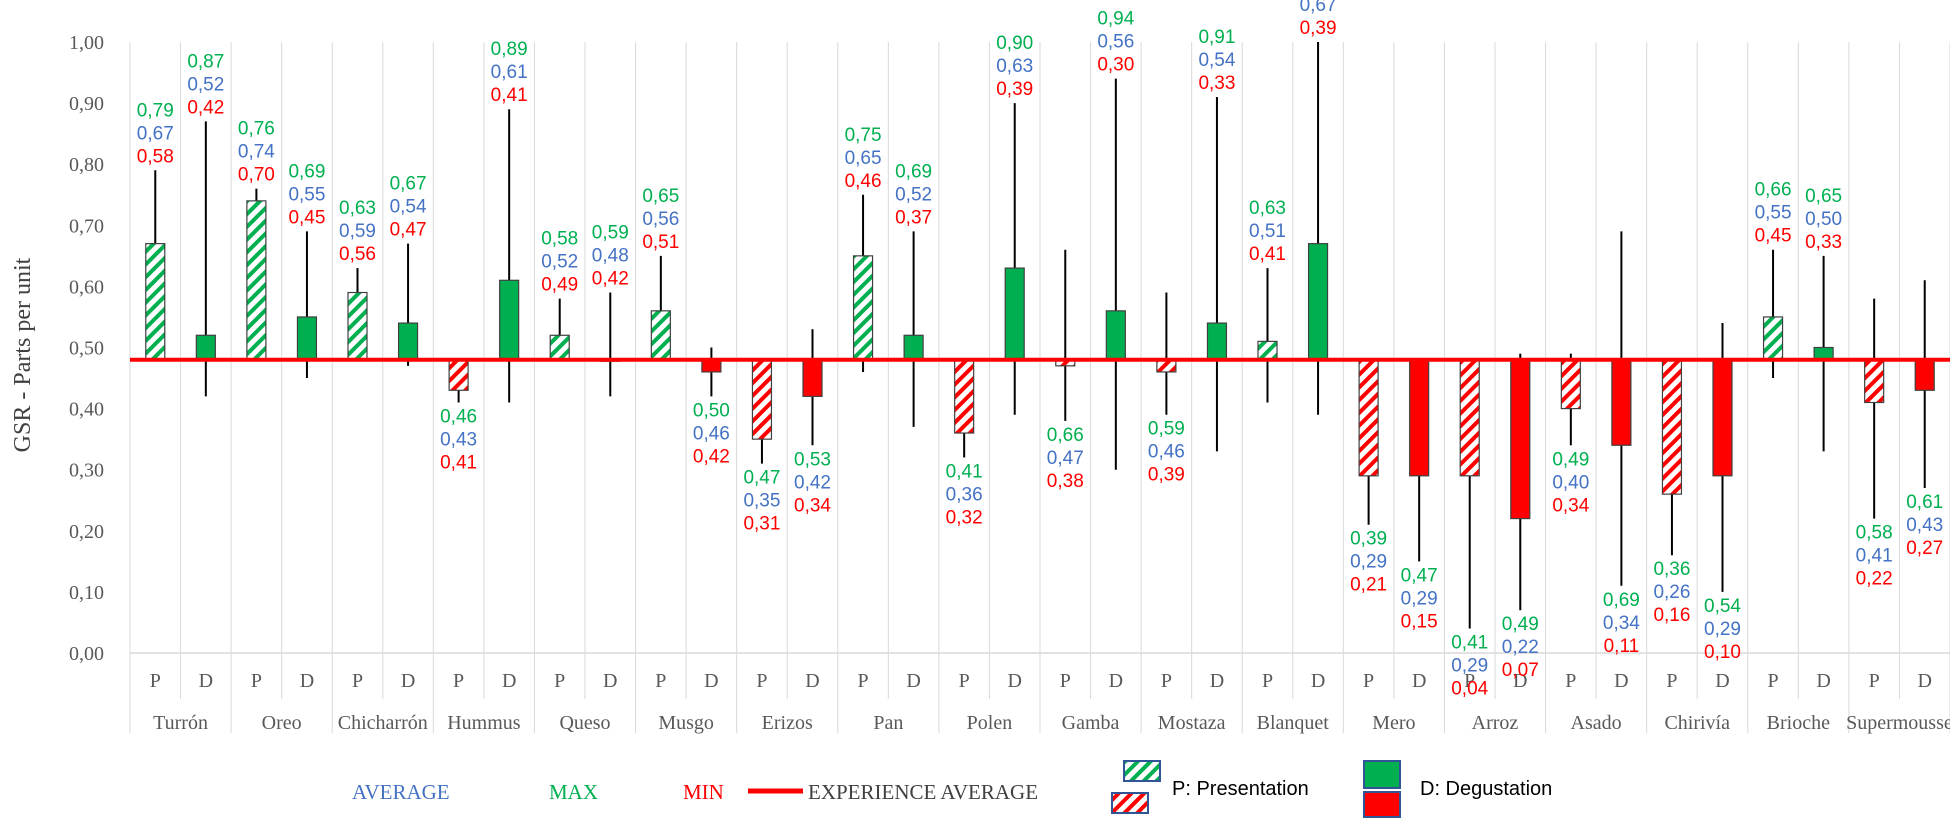 The image size is (1950, 819). What do you see at coordinates (888, 723) in the screenshot?
I see `category-label: Pan` at bounding box center [888, 723].